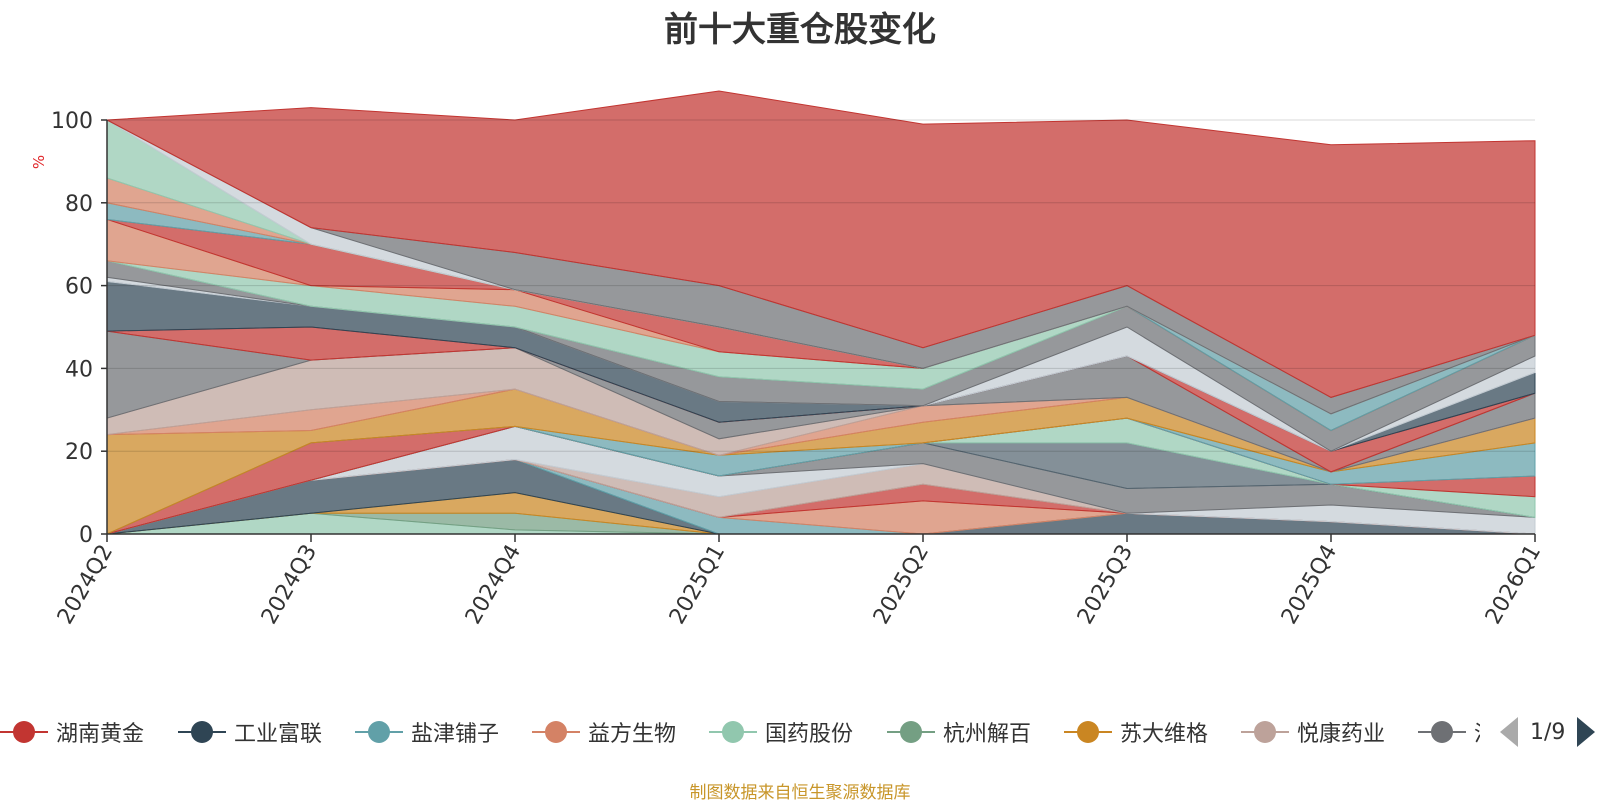 Image resolution: width=1600 pixels, height=803 pixels. What do you see at coordinates (901, 585) in the screenshot?
I see `x-tick-label: 2025Q2` at bounding box center [901, 585].